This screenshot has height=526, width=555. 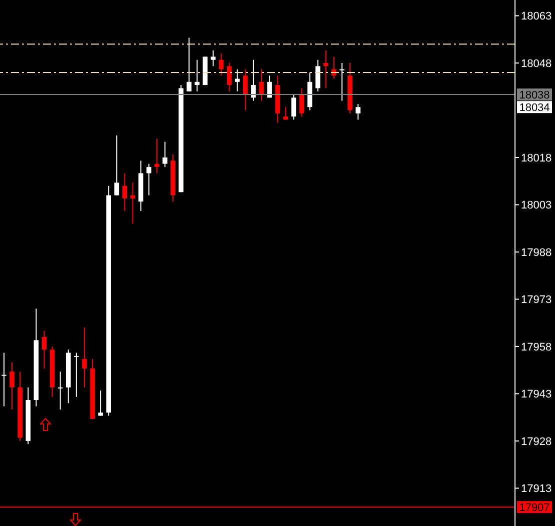 I want to click on annotation: 18034, so click(x=534, y=108).